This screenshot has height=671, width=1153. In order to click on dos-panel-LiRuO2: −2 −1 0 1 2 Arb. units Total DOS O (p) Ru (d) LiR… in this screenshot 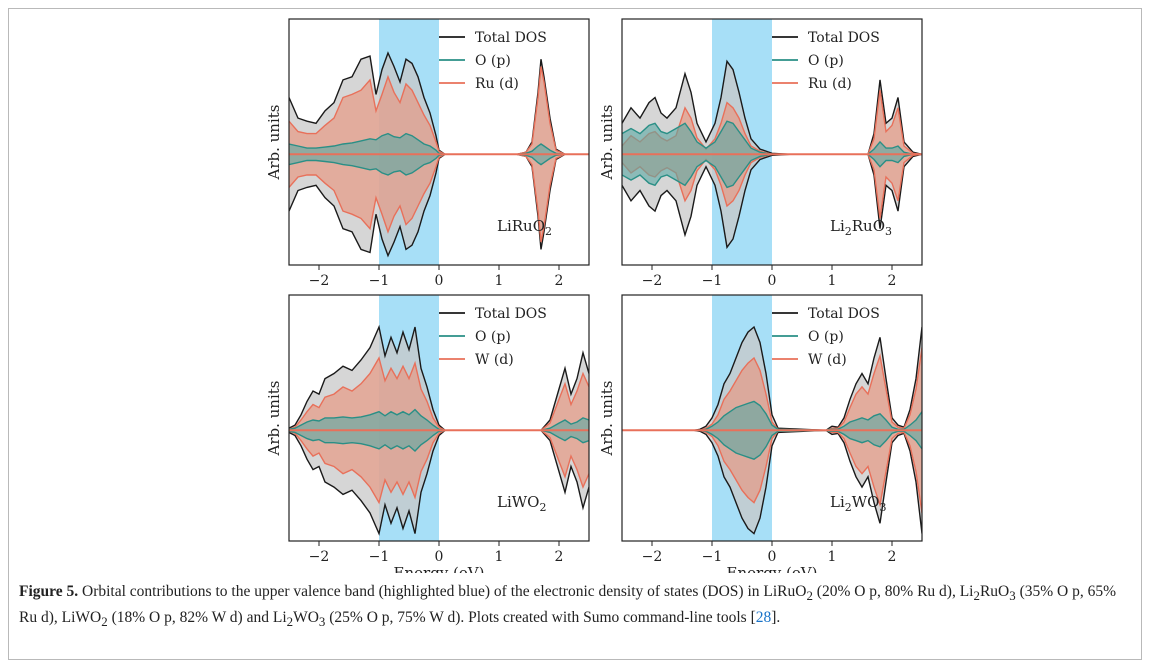, I will do `click(427, 153)`.